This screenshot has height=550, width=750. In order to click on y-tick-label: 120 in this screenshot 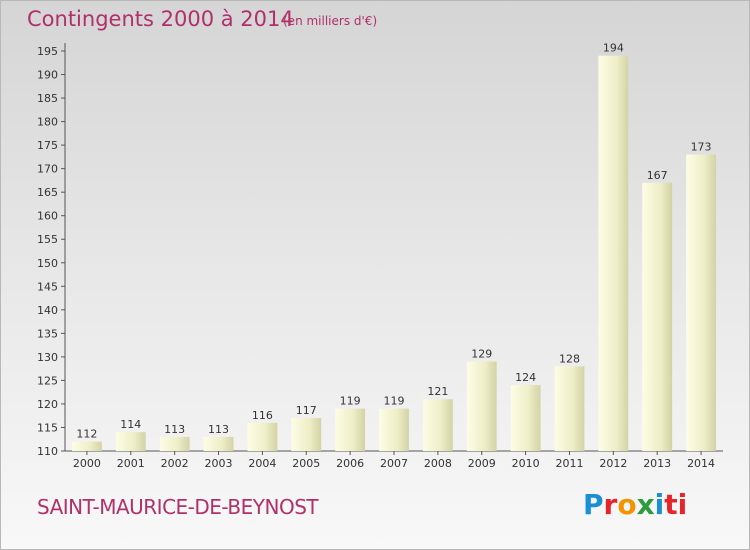, I will do `click(47, 404)`.